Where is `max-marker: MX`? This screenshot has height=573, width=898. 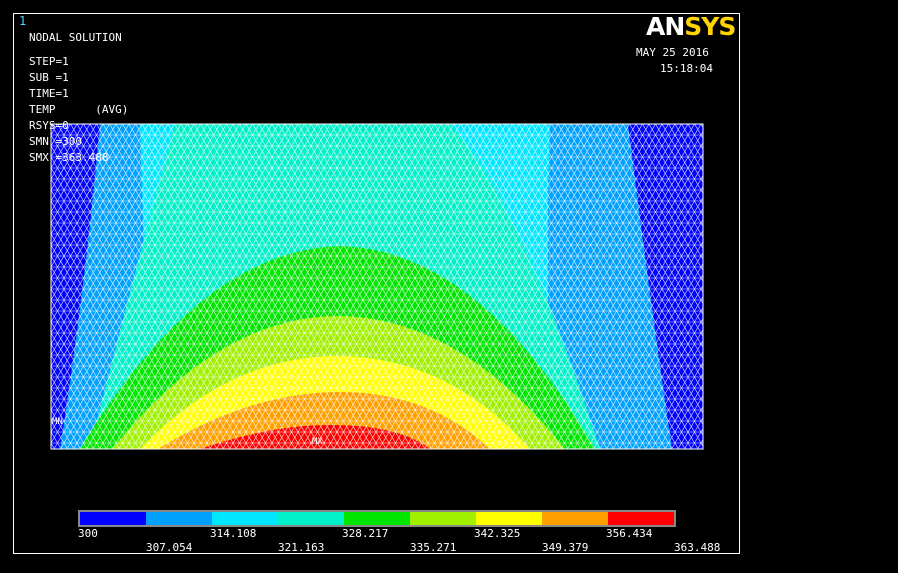
max-marker: MX is located at coordinates (317, 442).